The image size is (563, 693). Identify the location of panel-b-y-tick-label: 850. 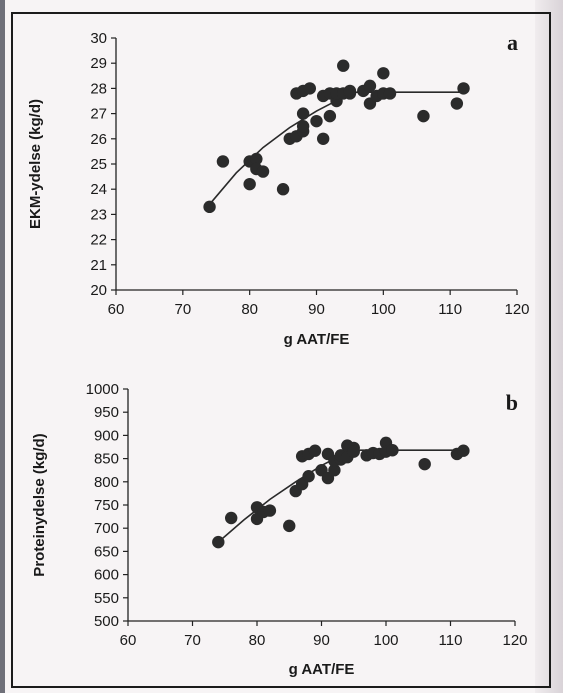
(106, 459).